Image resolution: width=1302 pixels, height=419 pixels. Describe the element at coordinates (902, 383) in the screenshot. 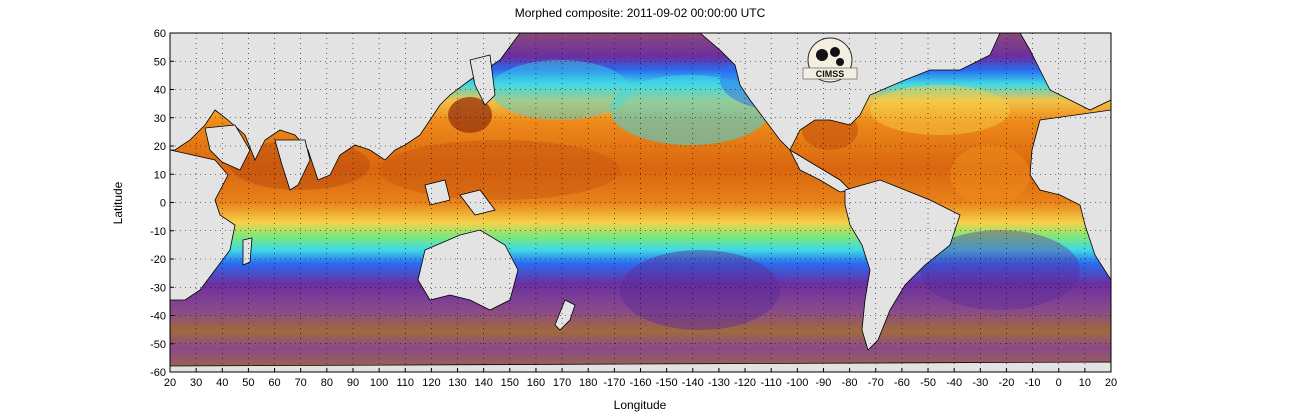

I see `x-tick-label: -60` at that location.